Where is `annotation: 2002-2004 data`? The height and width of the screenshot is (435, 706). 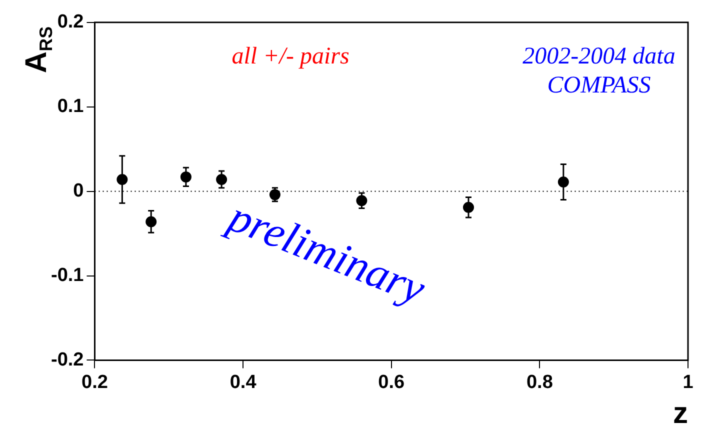 annotation: 2002-2004 data is located at coordinates (599, 57).